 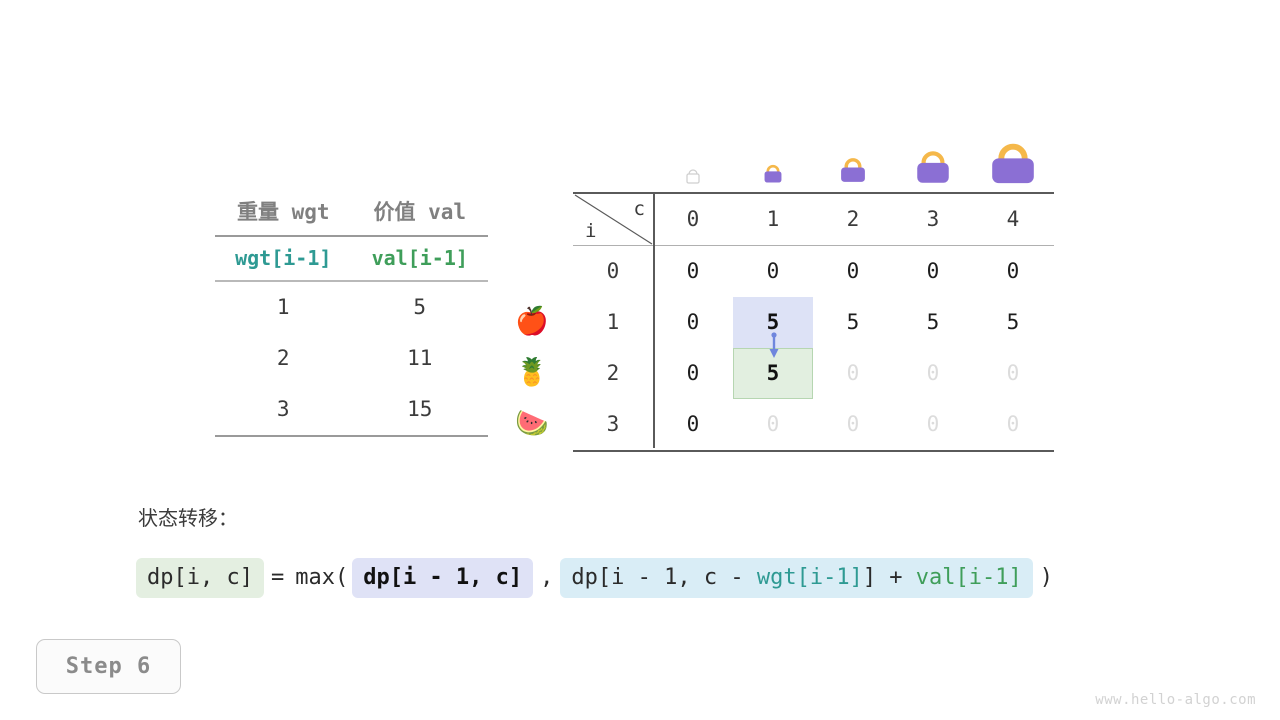 I want to click on formula-token-val: val[i-1], so click(x=968, y=577).